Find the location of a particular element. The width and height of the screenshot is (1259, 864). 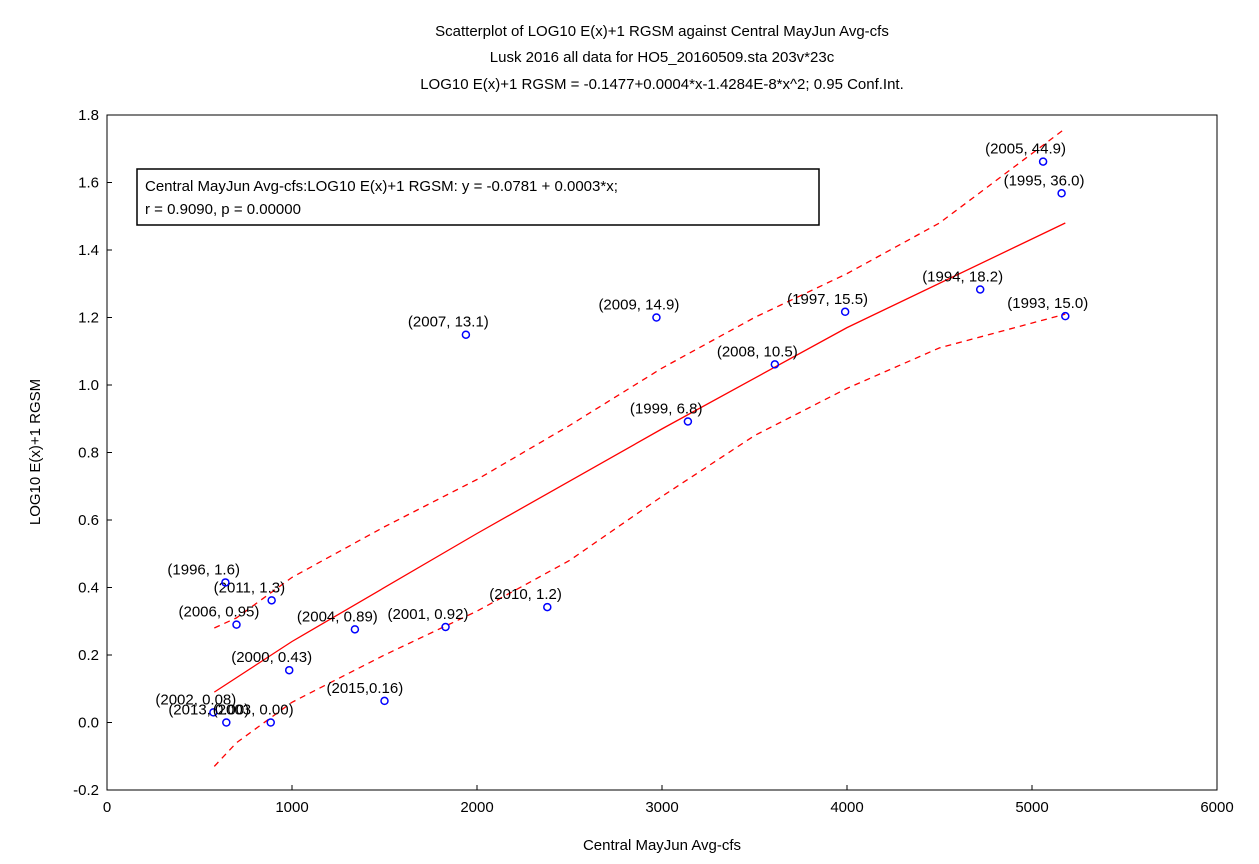

x-tick-label: 0 is located at coordinates (107, 807).